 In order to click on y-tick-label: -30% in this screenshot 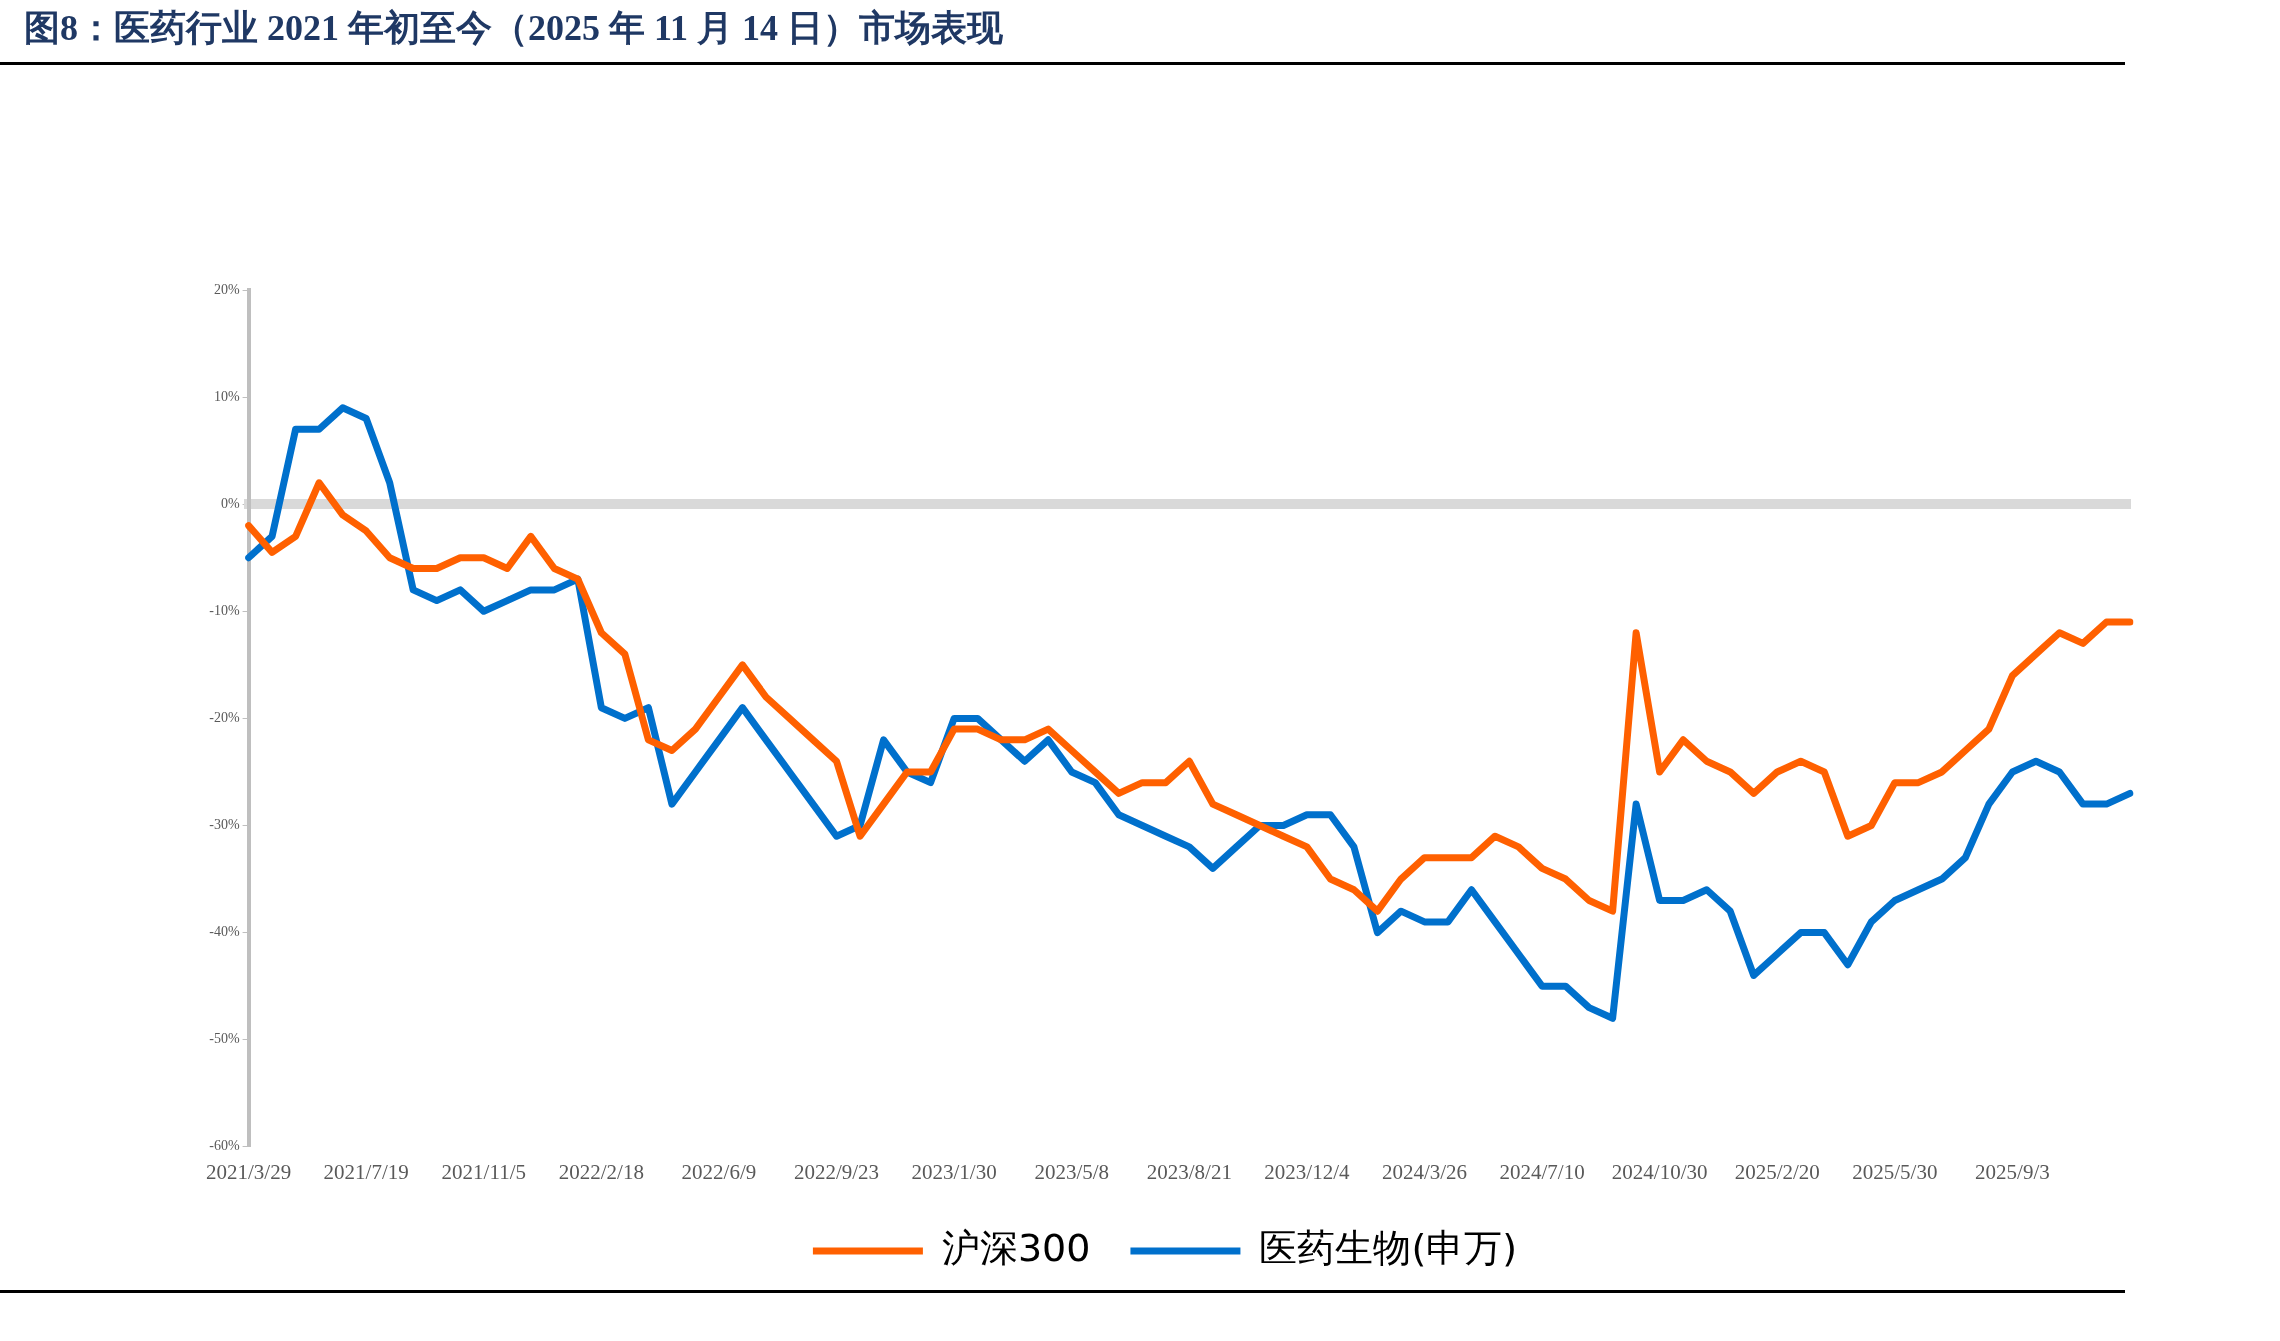, I will do `click(224, 825)`.